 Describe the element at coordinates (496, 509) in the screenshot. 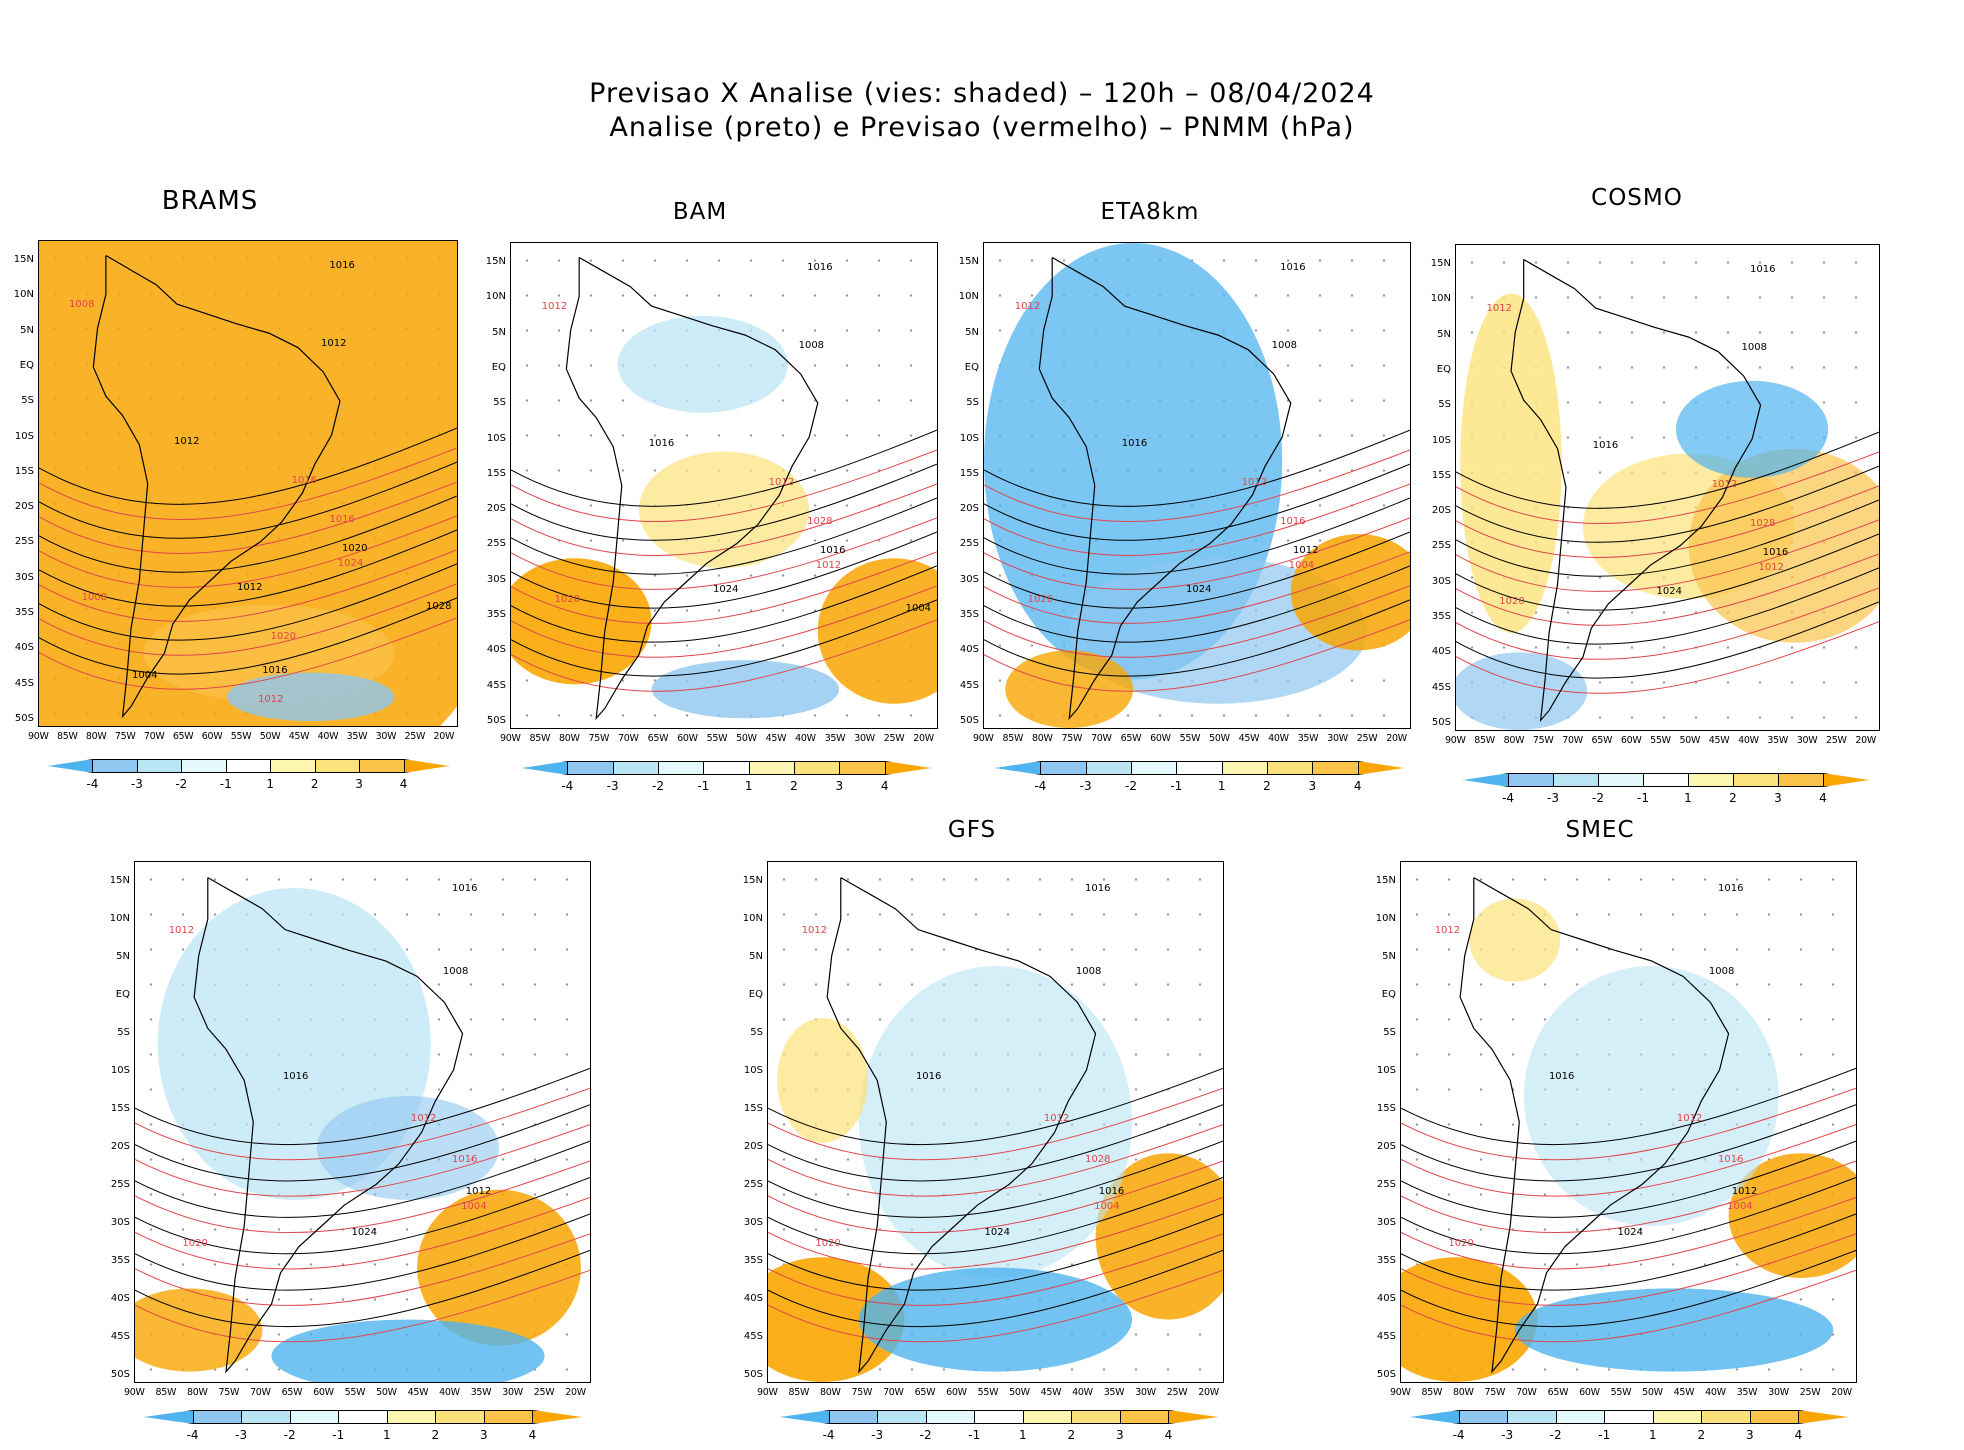

I see `lat-tick-label: 20S` at that location.